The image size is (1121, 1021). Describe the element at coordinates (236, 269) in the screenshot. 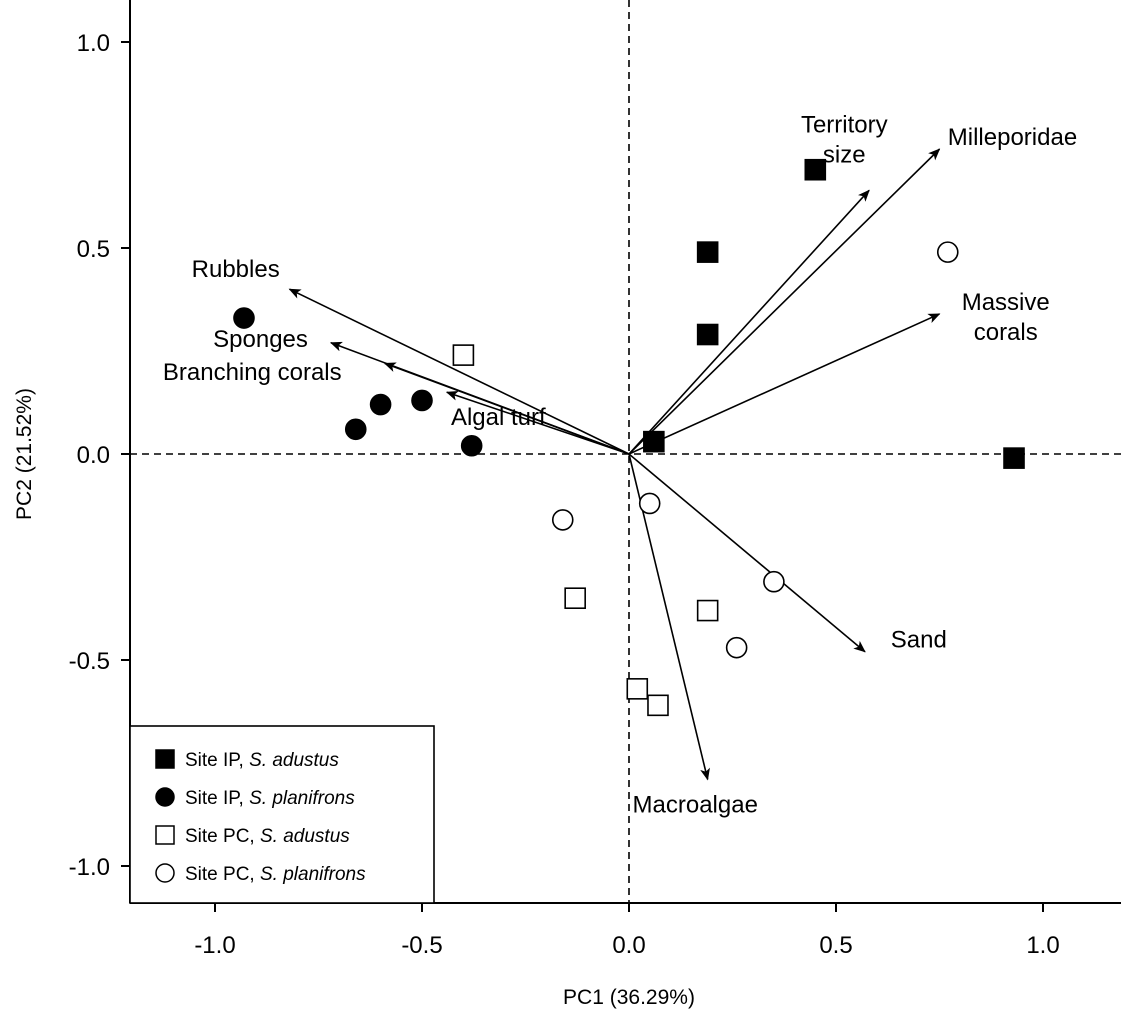

I see `vector-label-rubbles: Rubbles` at that location.